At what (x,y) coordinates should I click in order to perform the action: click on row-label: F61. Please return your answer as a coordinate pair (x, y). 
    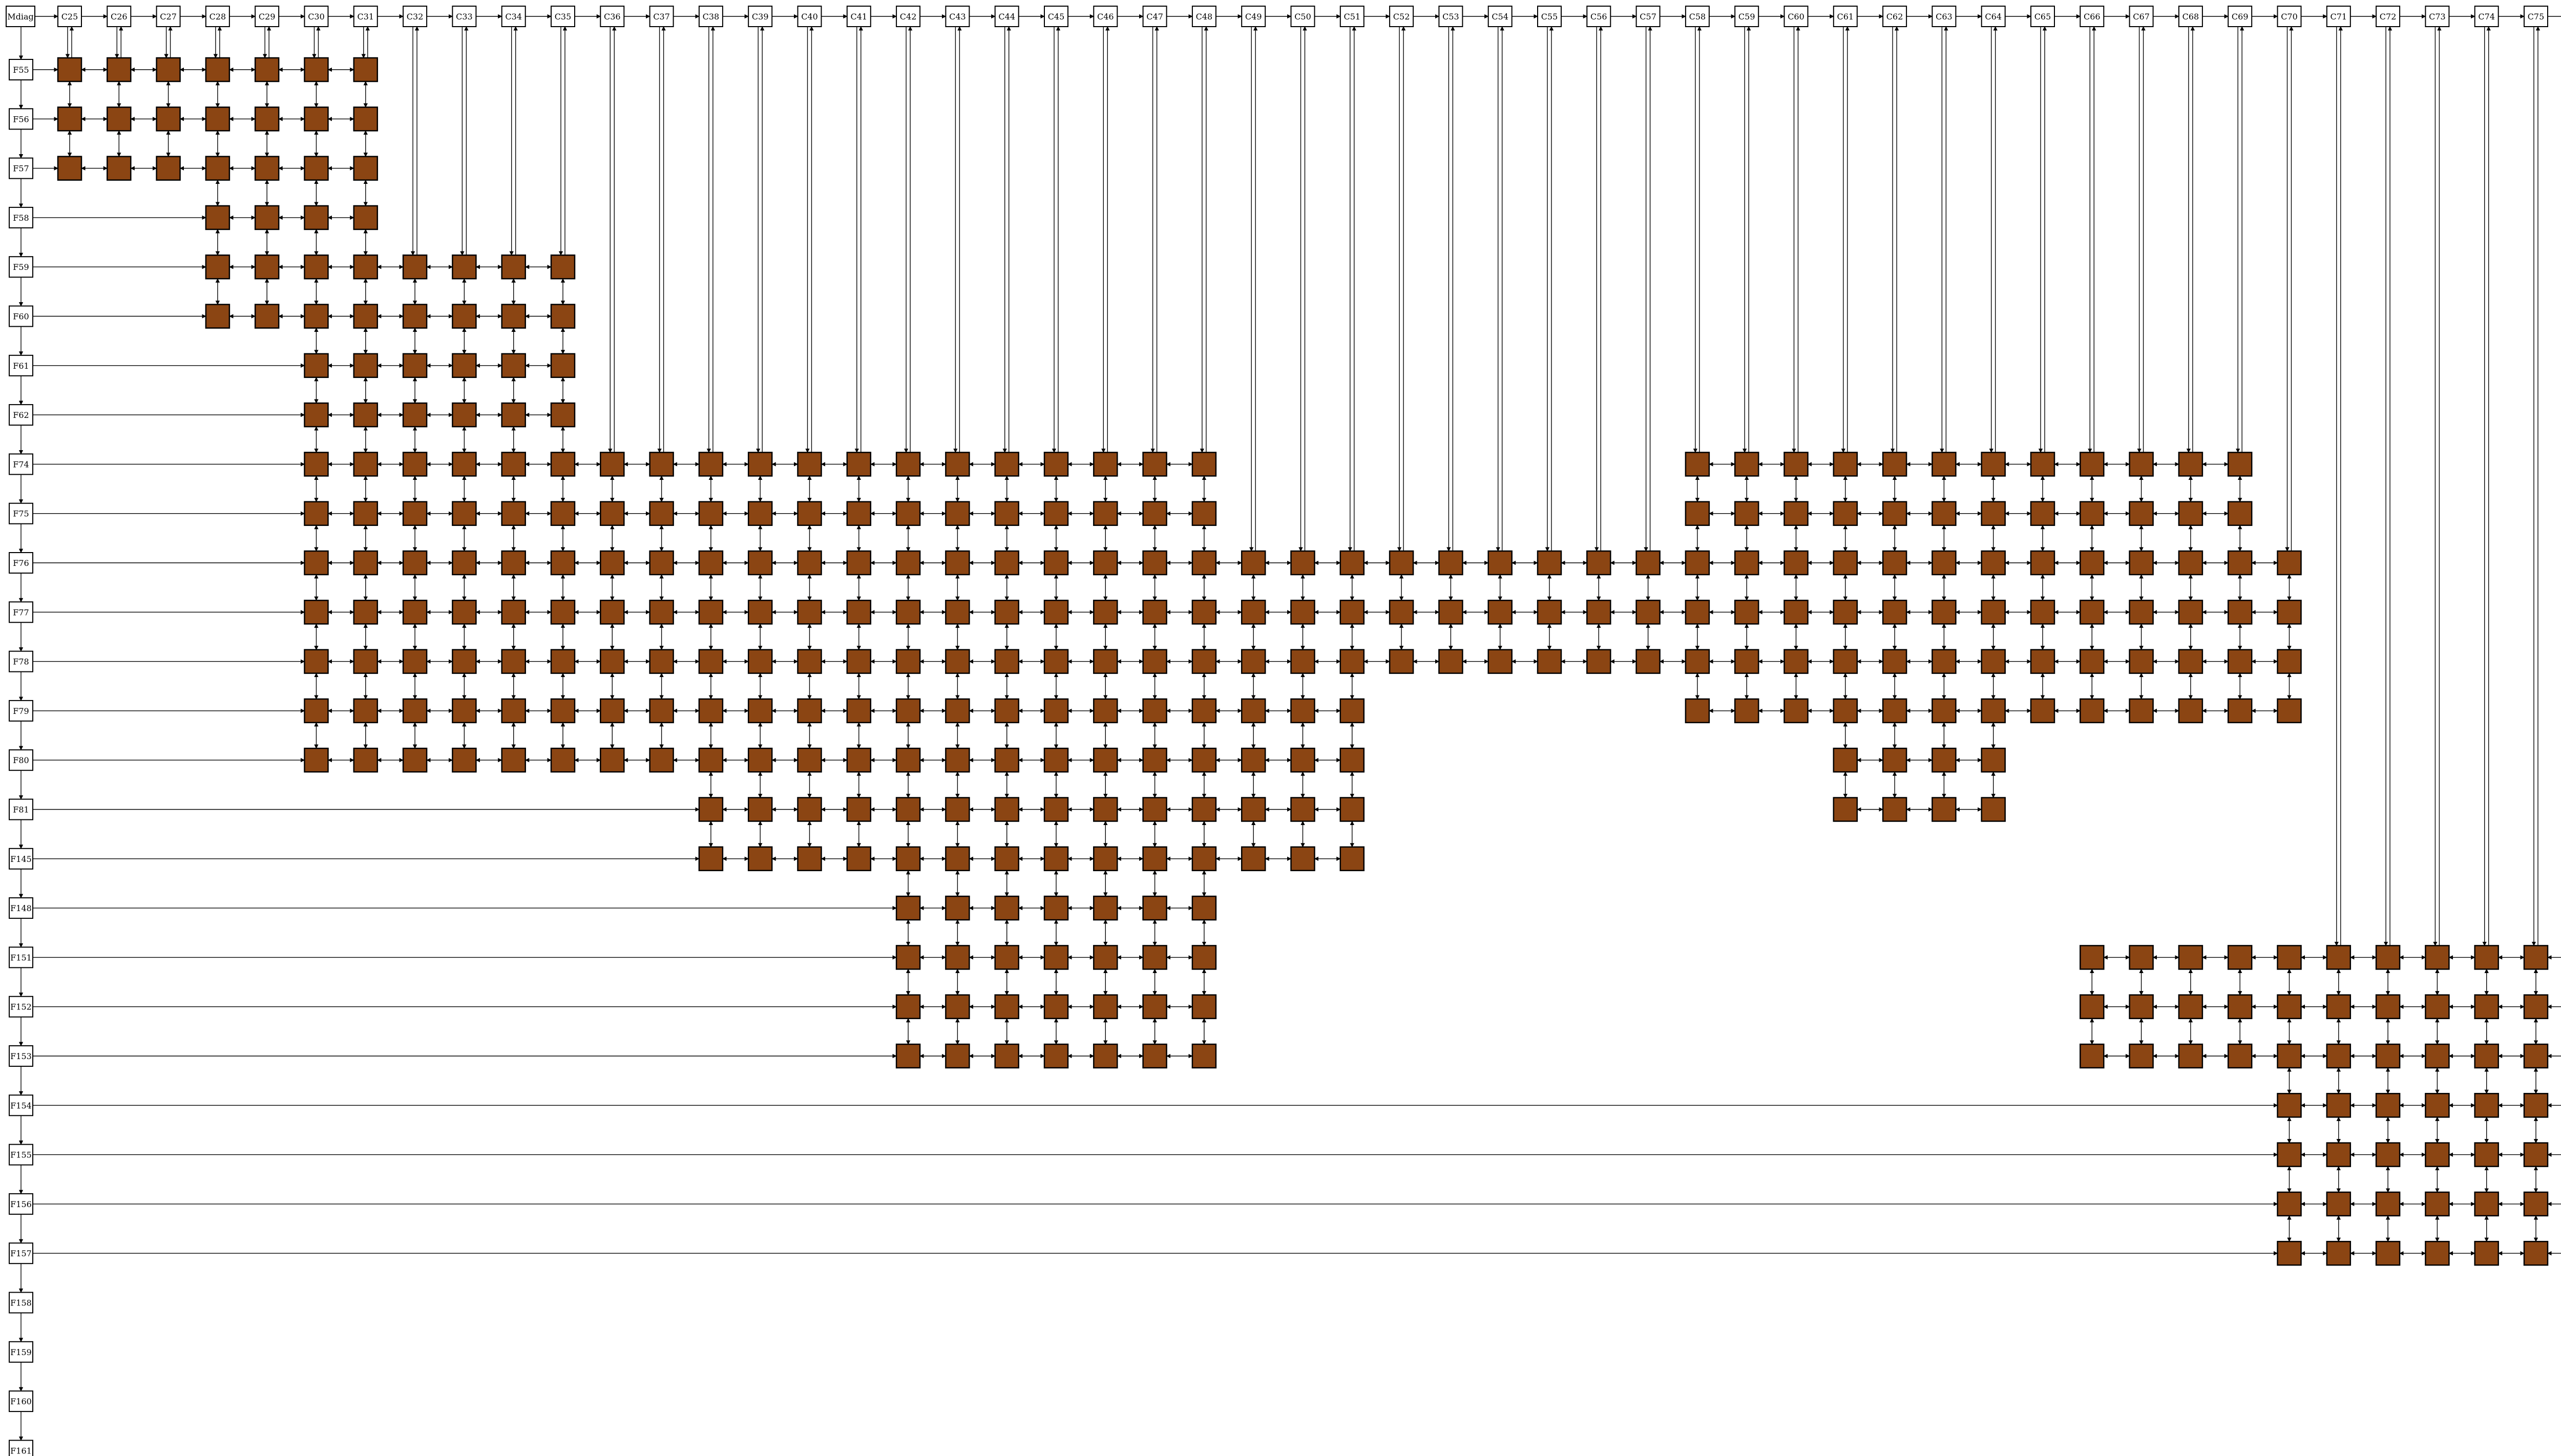
    Looking at the image, I should click on (21, 366).